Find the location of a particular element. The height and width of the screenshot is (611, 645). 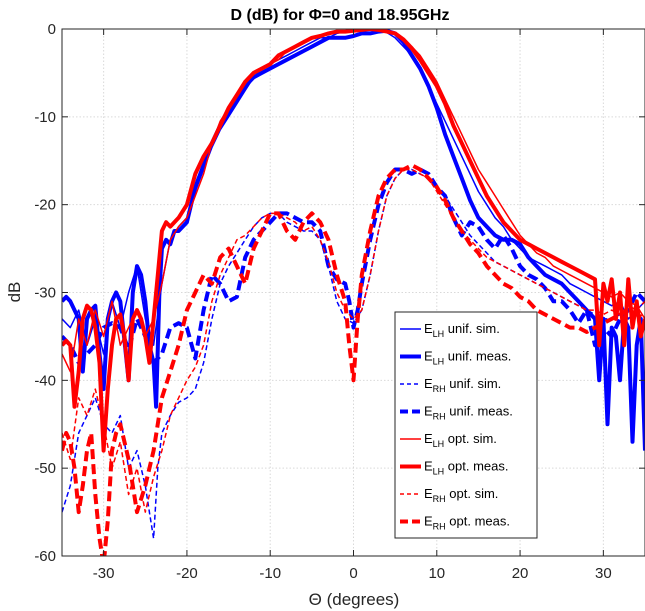

legend-label-7: ERH opt. meas. is located at coordinates (467, 523).